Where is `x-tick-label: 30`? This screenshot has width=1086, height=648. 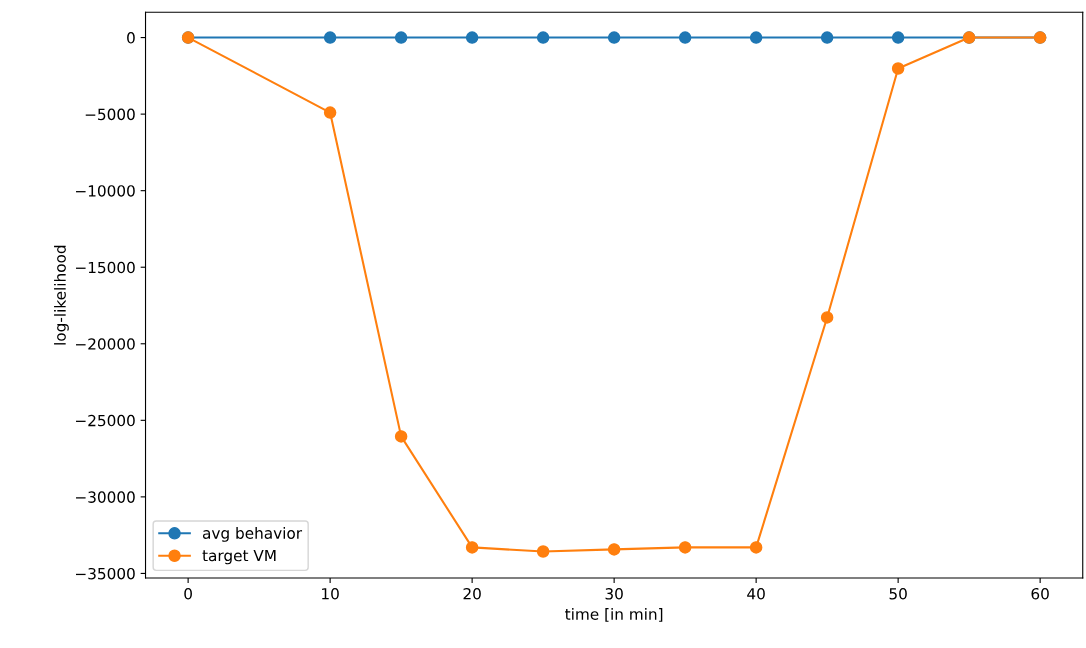 x-tick-label: 30 is located at coordinates (614, 594).